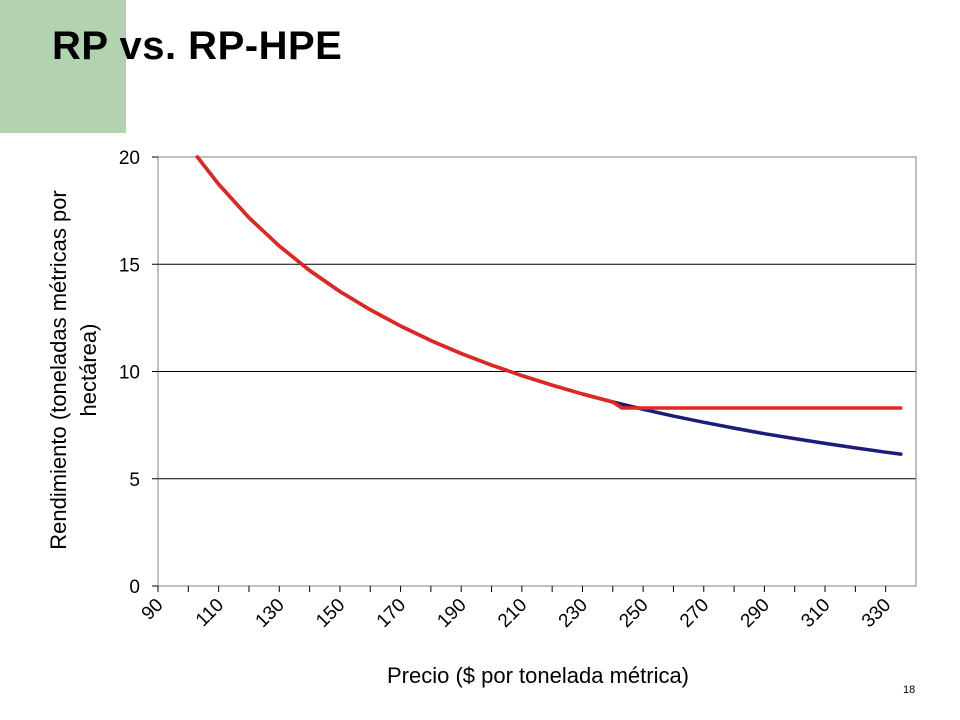 This screenshot has width=960, height=720. Describe the element at coordinates (573, 613) in the screenshot. I see `x-tick-label: 230` at that location.